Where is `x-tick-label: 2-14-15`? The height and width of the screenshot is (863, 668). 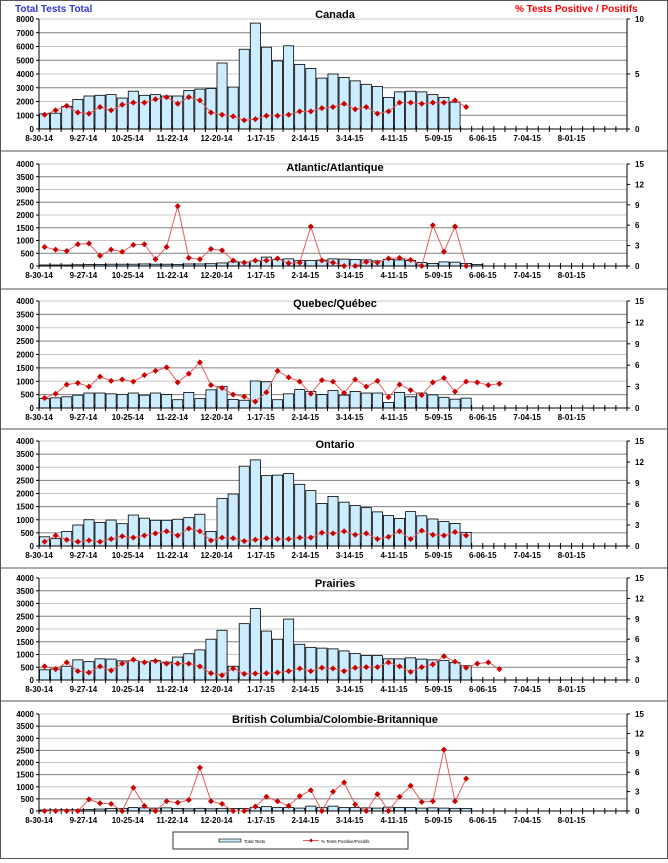 x-tick-label: 2-14-15 is located at coordinates (305, 417).